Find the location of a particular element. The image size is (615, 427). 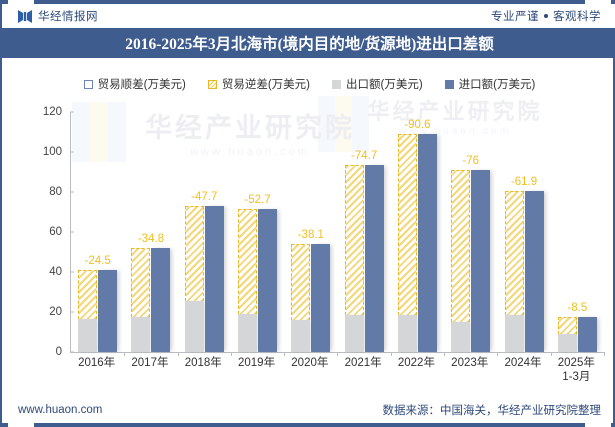

bar-group: -52.7 is located at coordinates (258, 234).